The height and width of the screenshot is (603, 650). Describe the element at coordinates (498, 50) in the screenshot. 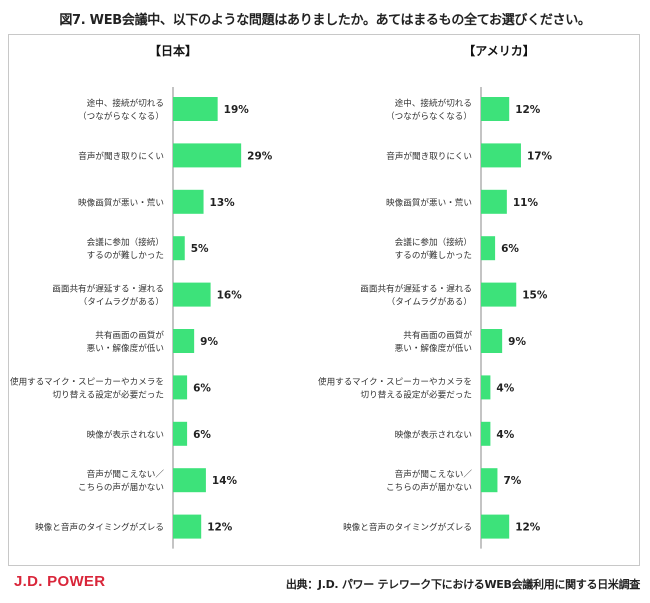

I see `usa-panel-title: 【アメリカ】` at that location.